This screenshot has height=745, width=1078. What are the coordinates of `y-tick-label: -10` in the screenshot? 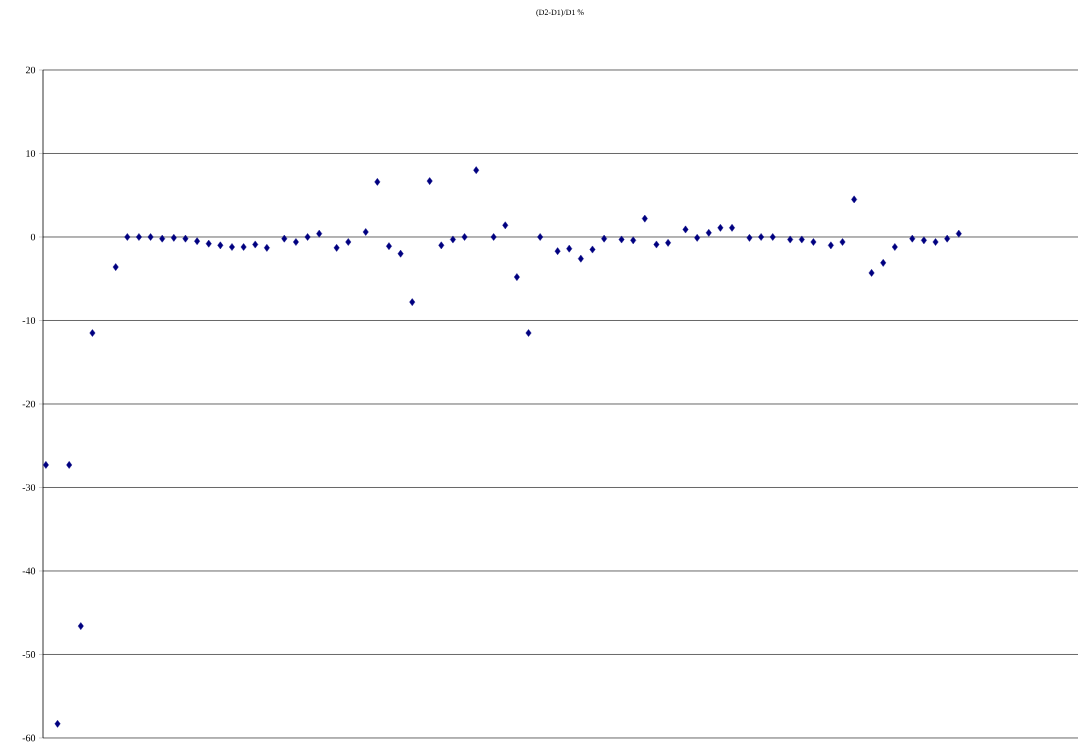 It's located at (29, 320).